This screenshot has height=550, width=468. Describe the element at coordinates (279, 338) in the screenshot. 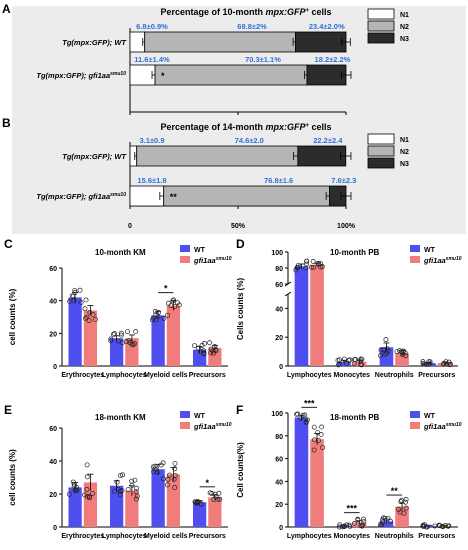

I see `y-tick-label: 20` at that location.